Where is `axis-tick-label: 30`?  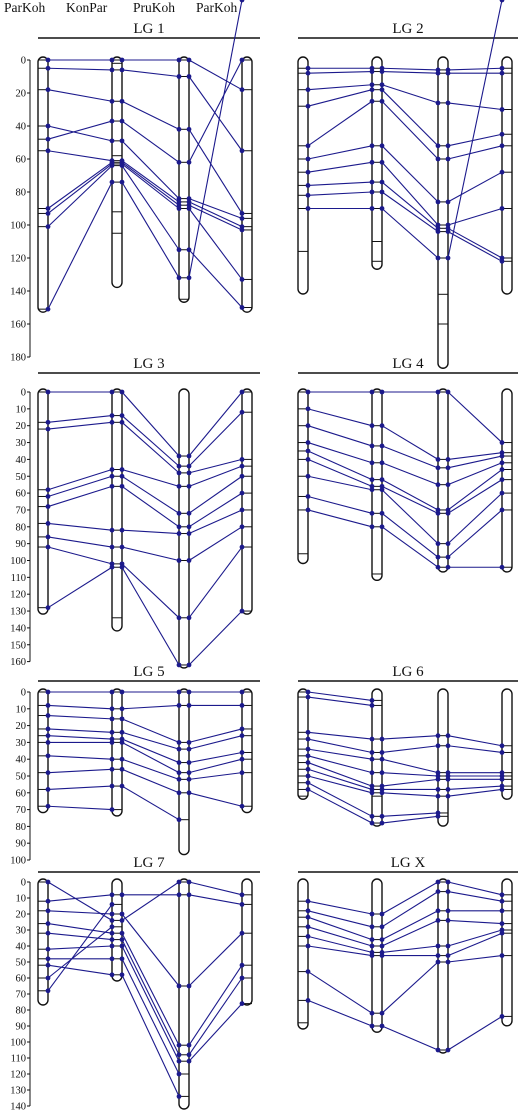
axis-tick-label: 30 is located at coordinates (21, 443).